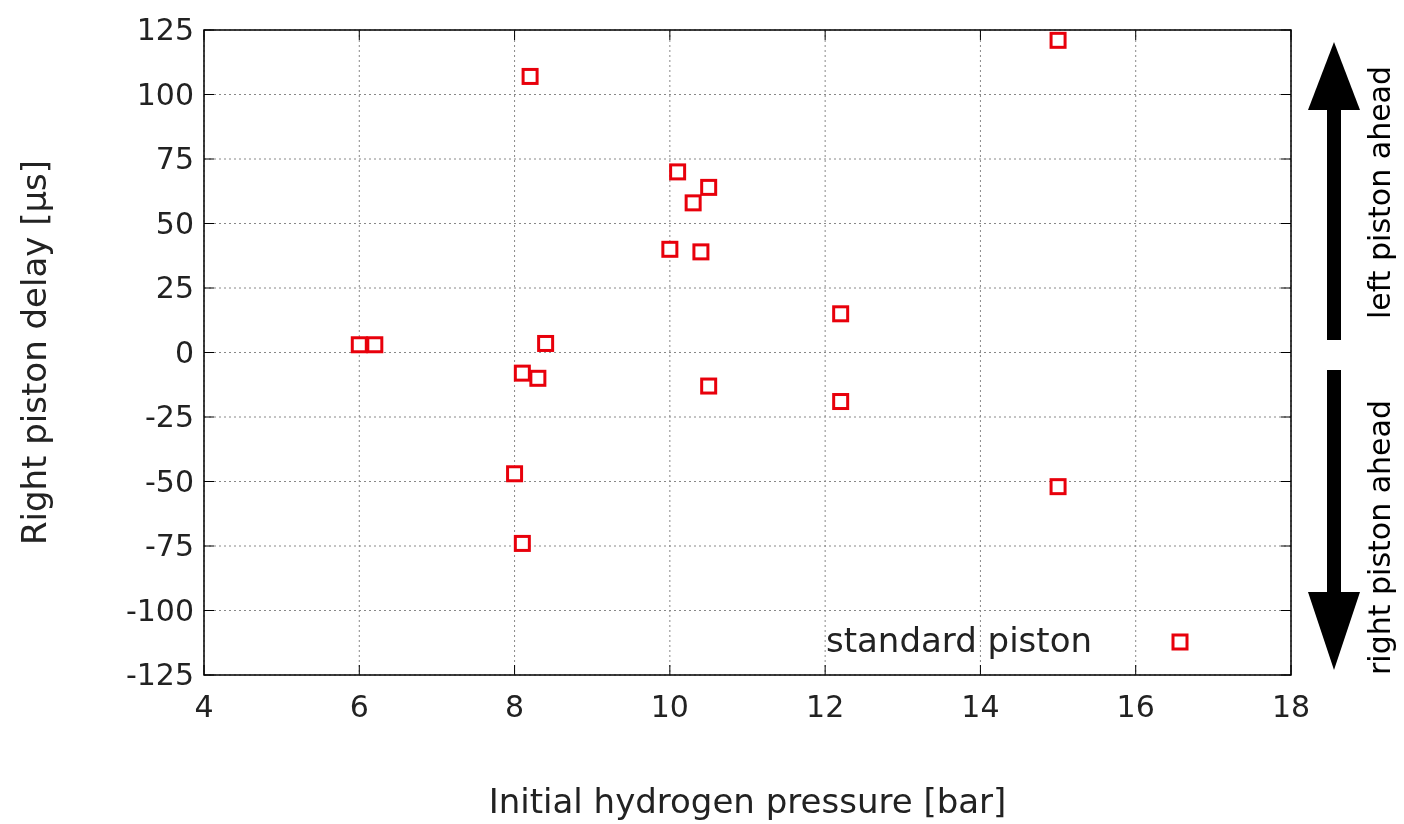 Image resolution: width=1404 pixels, height=824 pixels. What do you see at coordinates (958, 640) in the screenshot?
I see `legend-label: standard piston` at bounding box center [958, 640].